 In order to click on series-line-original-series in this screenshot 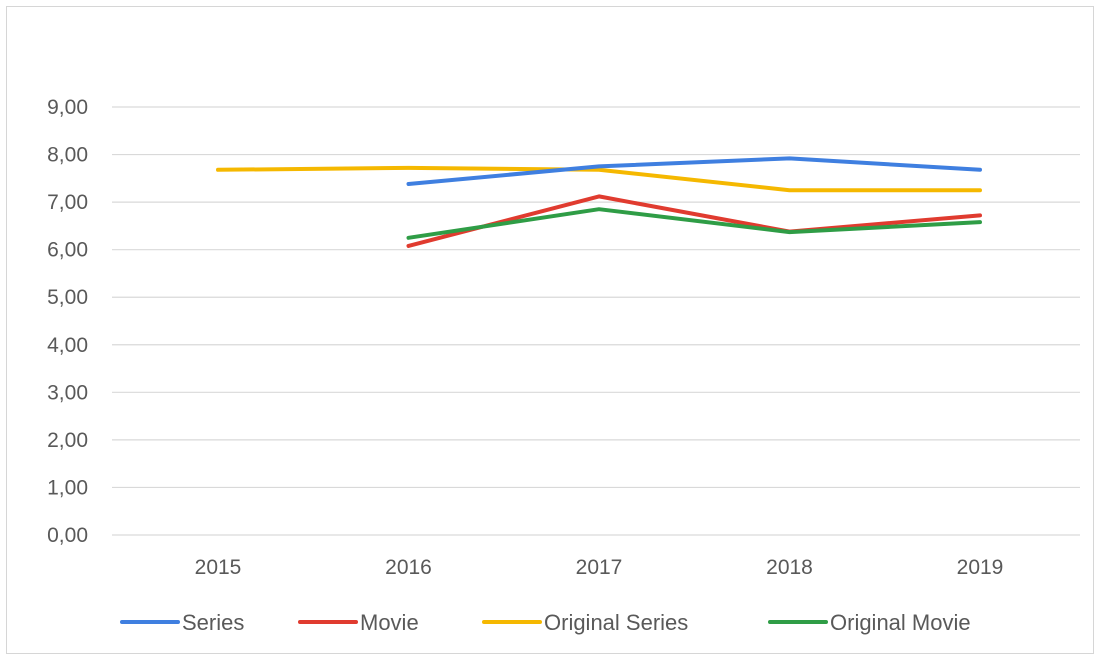, I will do `click(599, 179)`.